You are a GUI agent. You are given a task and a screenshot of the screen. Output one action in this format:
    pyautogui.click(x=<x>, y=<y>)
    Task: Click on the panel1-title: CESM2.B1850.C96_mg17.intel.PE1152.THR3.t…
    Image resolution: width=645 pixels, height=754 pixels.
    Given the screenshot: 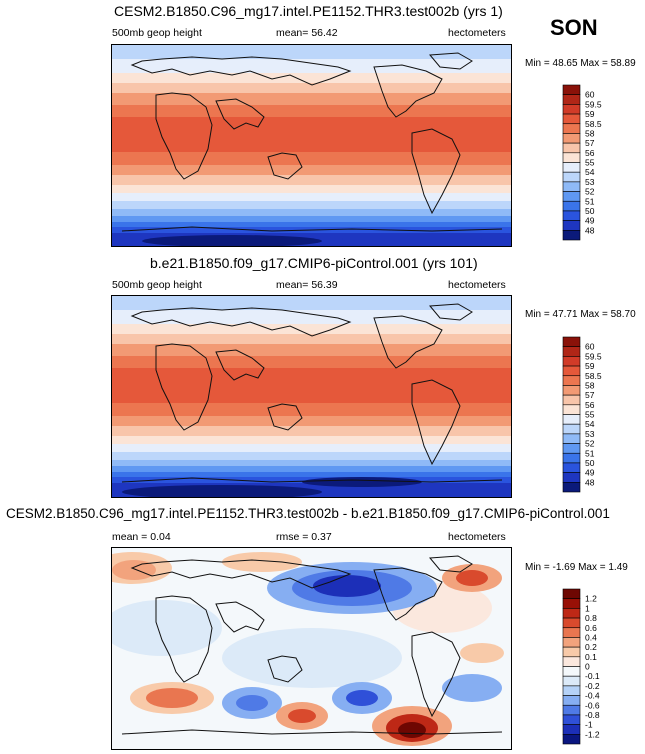 What is the action you would take?
    pyautogui.click(x=308, y=11)
    